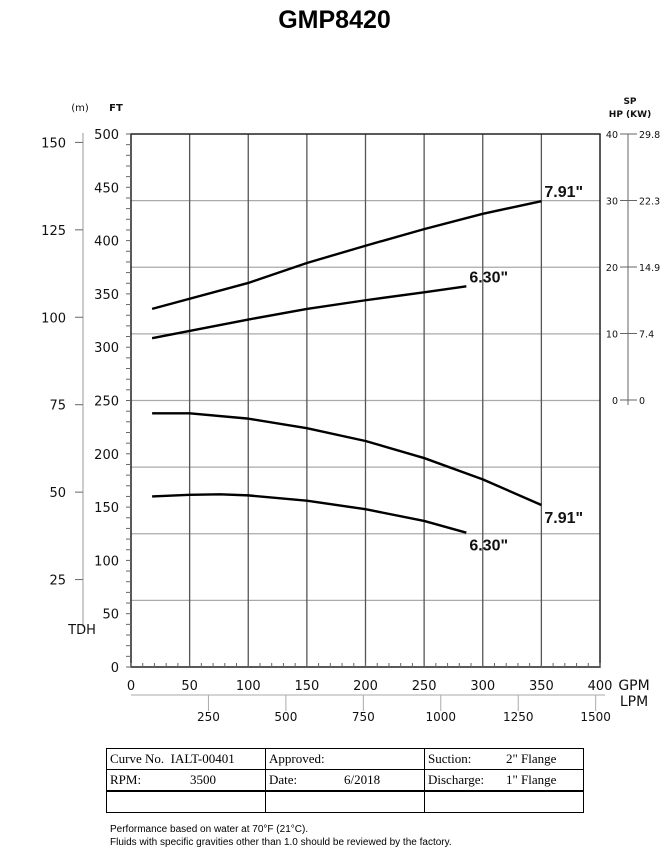  Describe the element at coordinates (283, 779) in the screenshot. I see `date-label: Date:` at that location.